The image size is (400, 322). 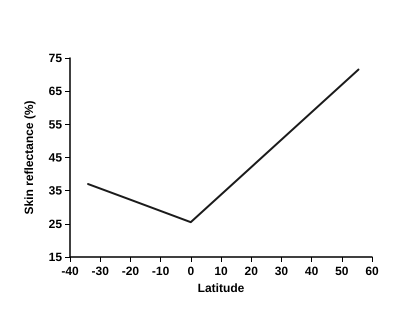 I want to click on y-tick-label: 25, so click(x=55, y=223).